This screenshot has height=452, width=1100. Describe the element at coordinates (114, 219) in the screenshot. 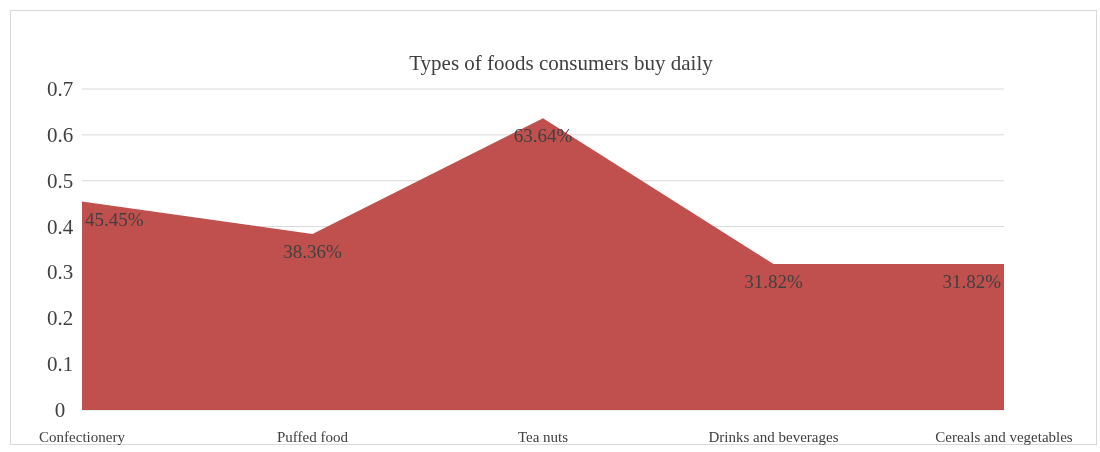

I see `data-label: 45.45%` at that location.